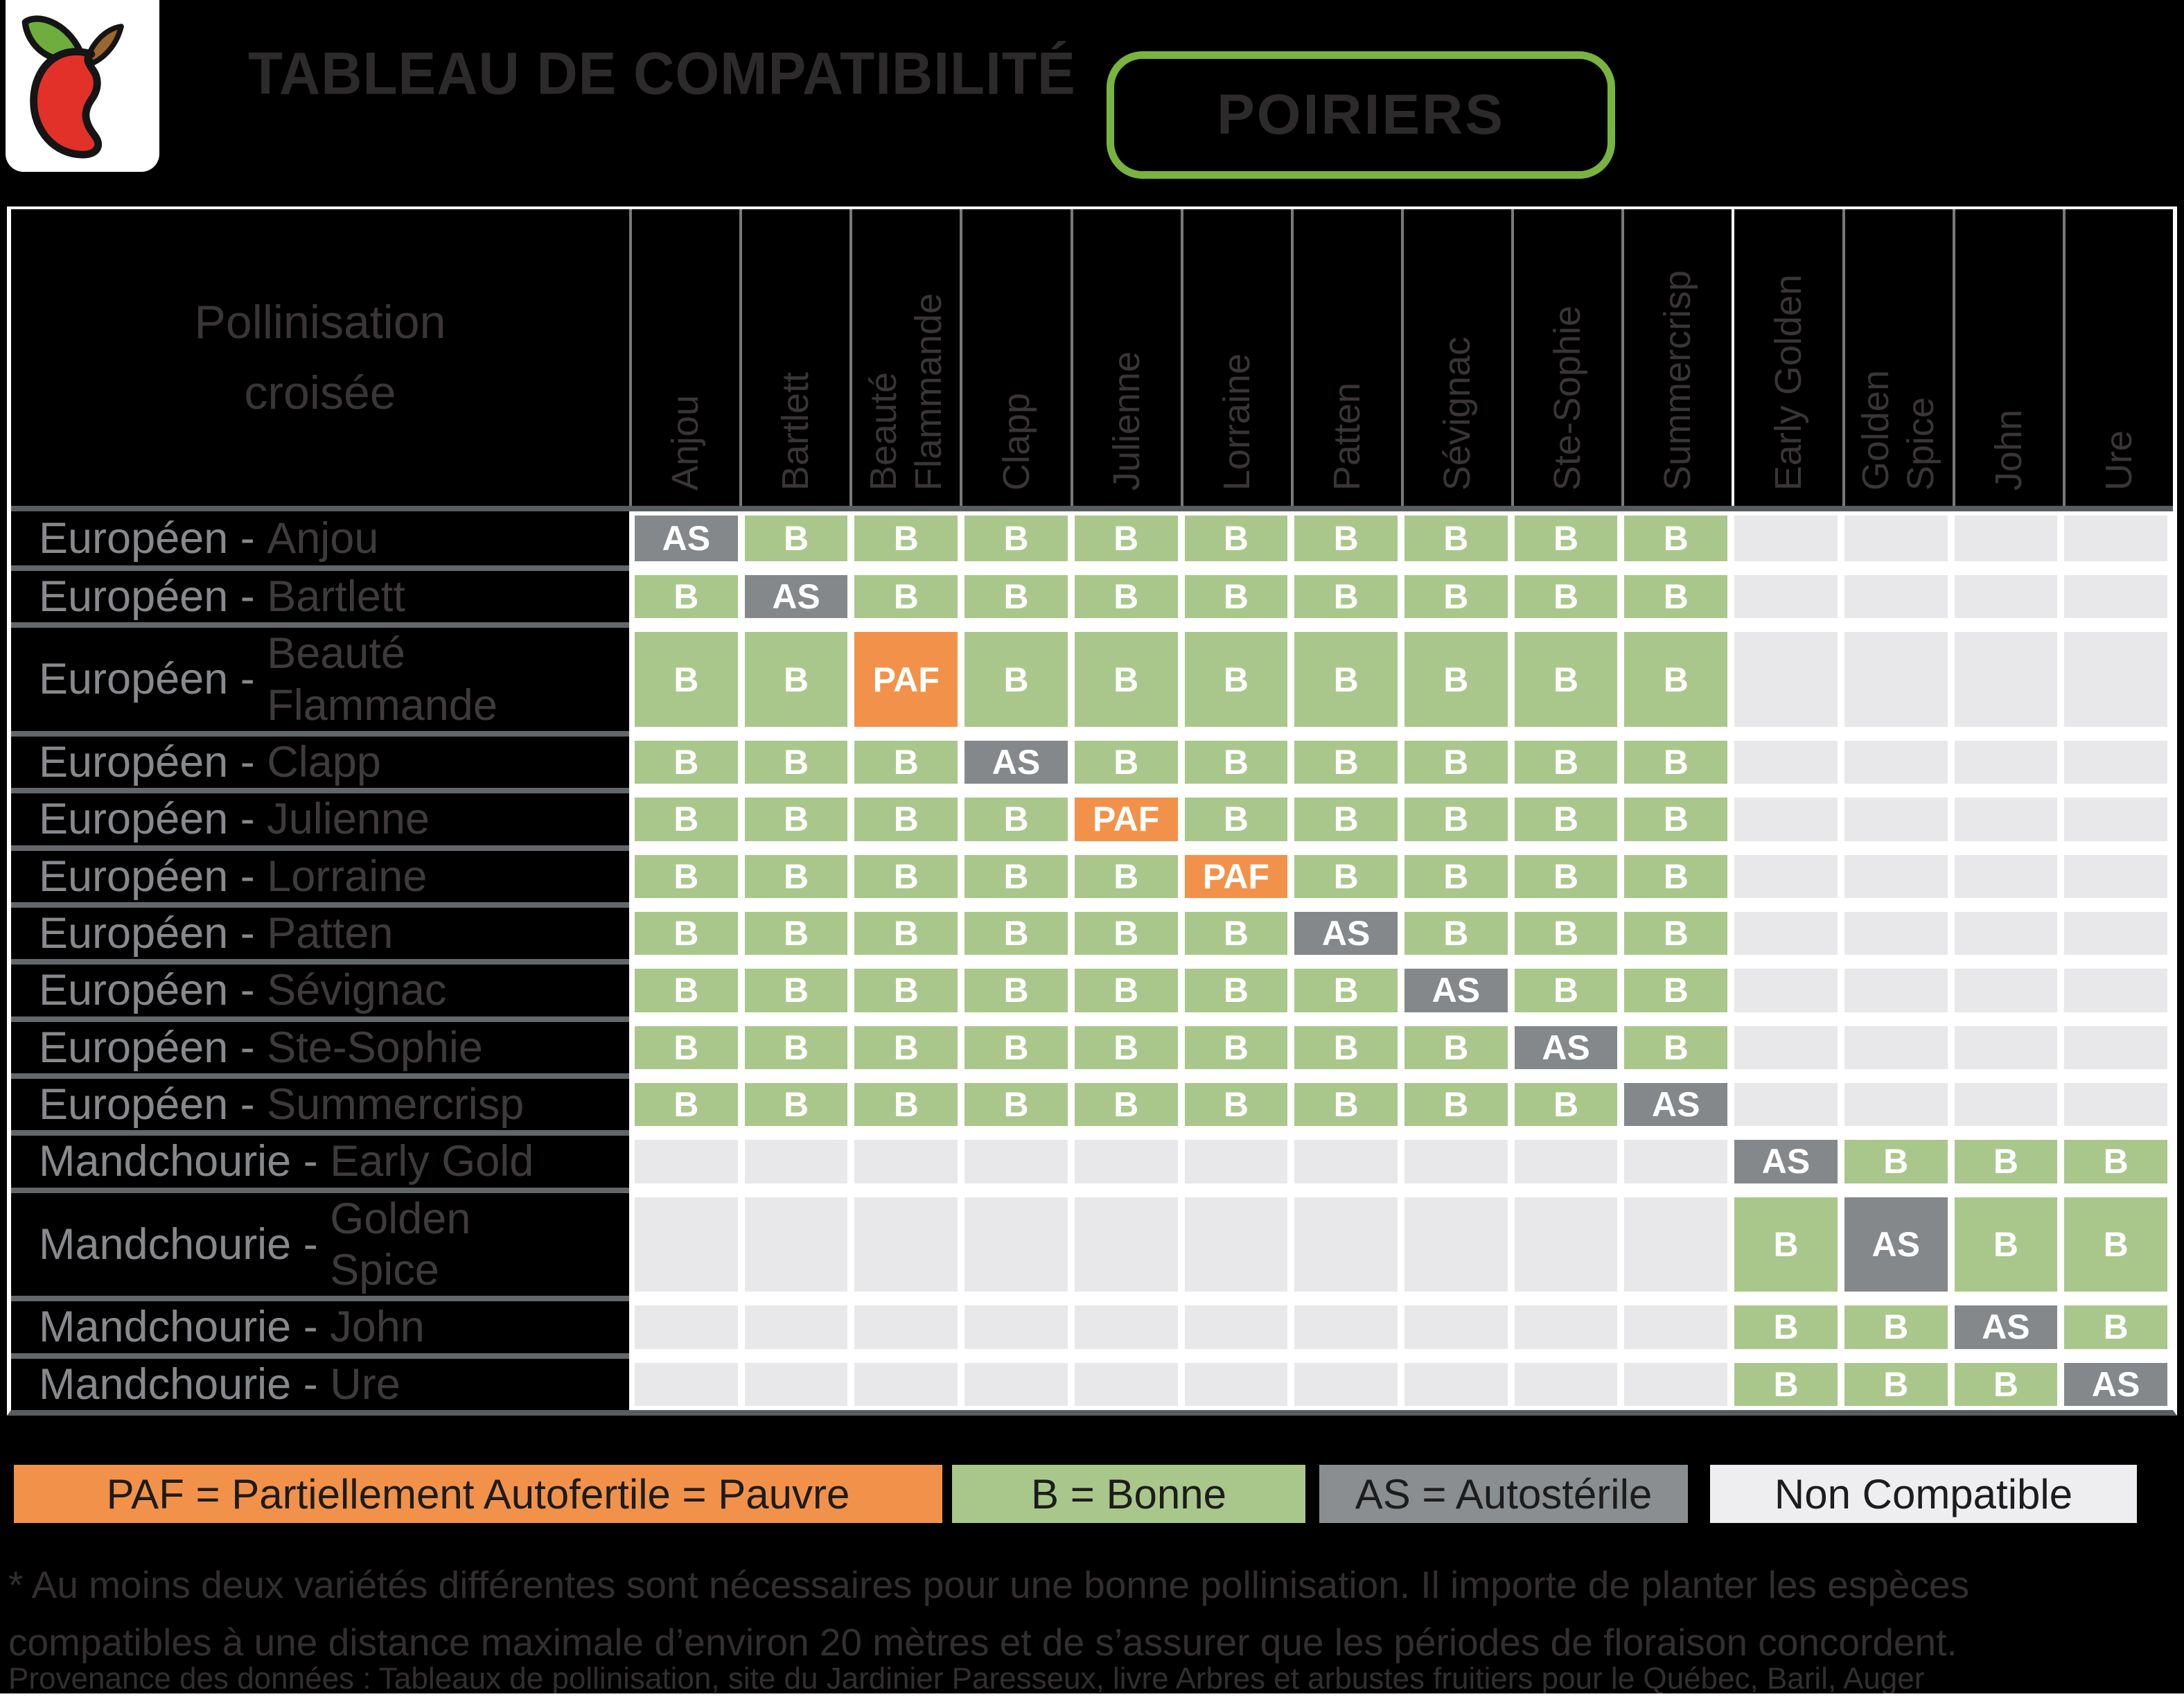  I want to click on column-header-clapp: Clapp, so click(1015, 357).